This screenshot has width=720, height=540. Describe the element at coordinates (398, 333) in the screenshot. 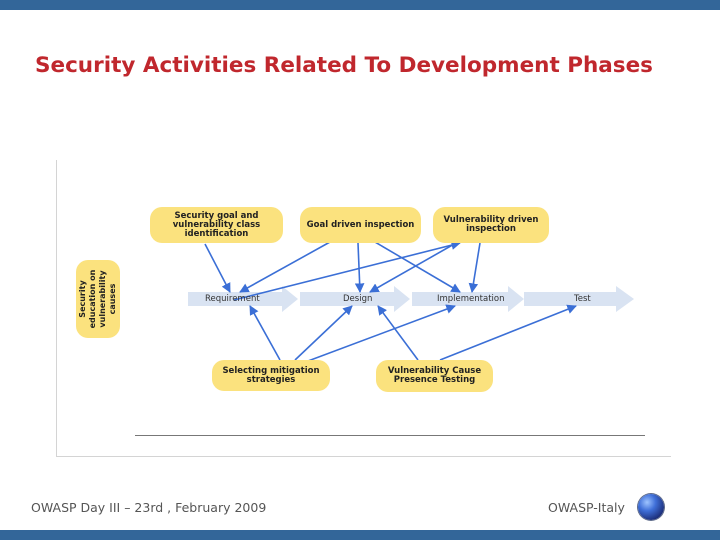

I see `arrow-cause-to-design` at that location.